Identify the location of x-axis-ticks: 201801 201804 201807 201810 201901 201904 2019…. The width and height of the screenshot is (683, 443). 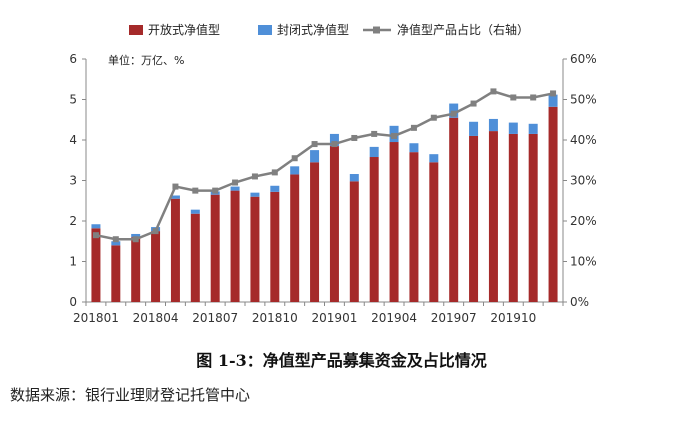
(318, 313).